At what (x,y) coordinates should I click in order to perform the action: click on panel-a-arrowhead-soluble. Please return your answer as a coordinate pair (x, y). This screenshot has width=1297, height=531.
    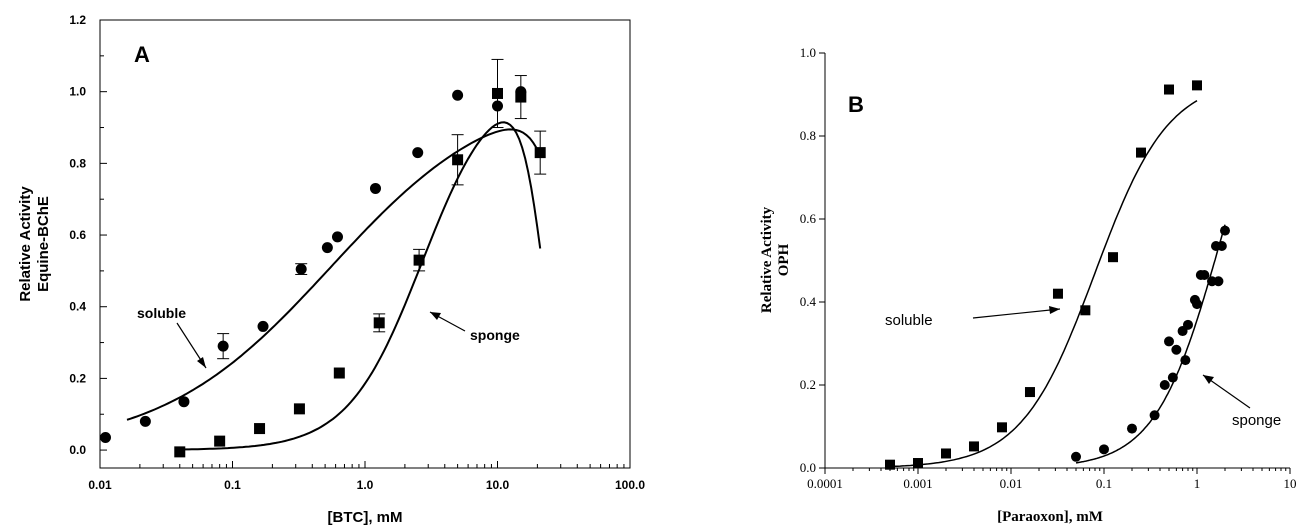
    Looking at the image, I should click on (201, 362).